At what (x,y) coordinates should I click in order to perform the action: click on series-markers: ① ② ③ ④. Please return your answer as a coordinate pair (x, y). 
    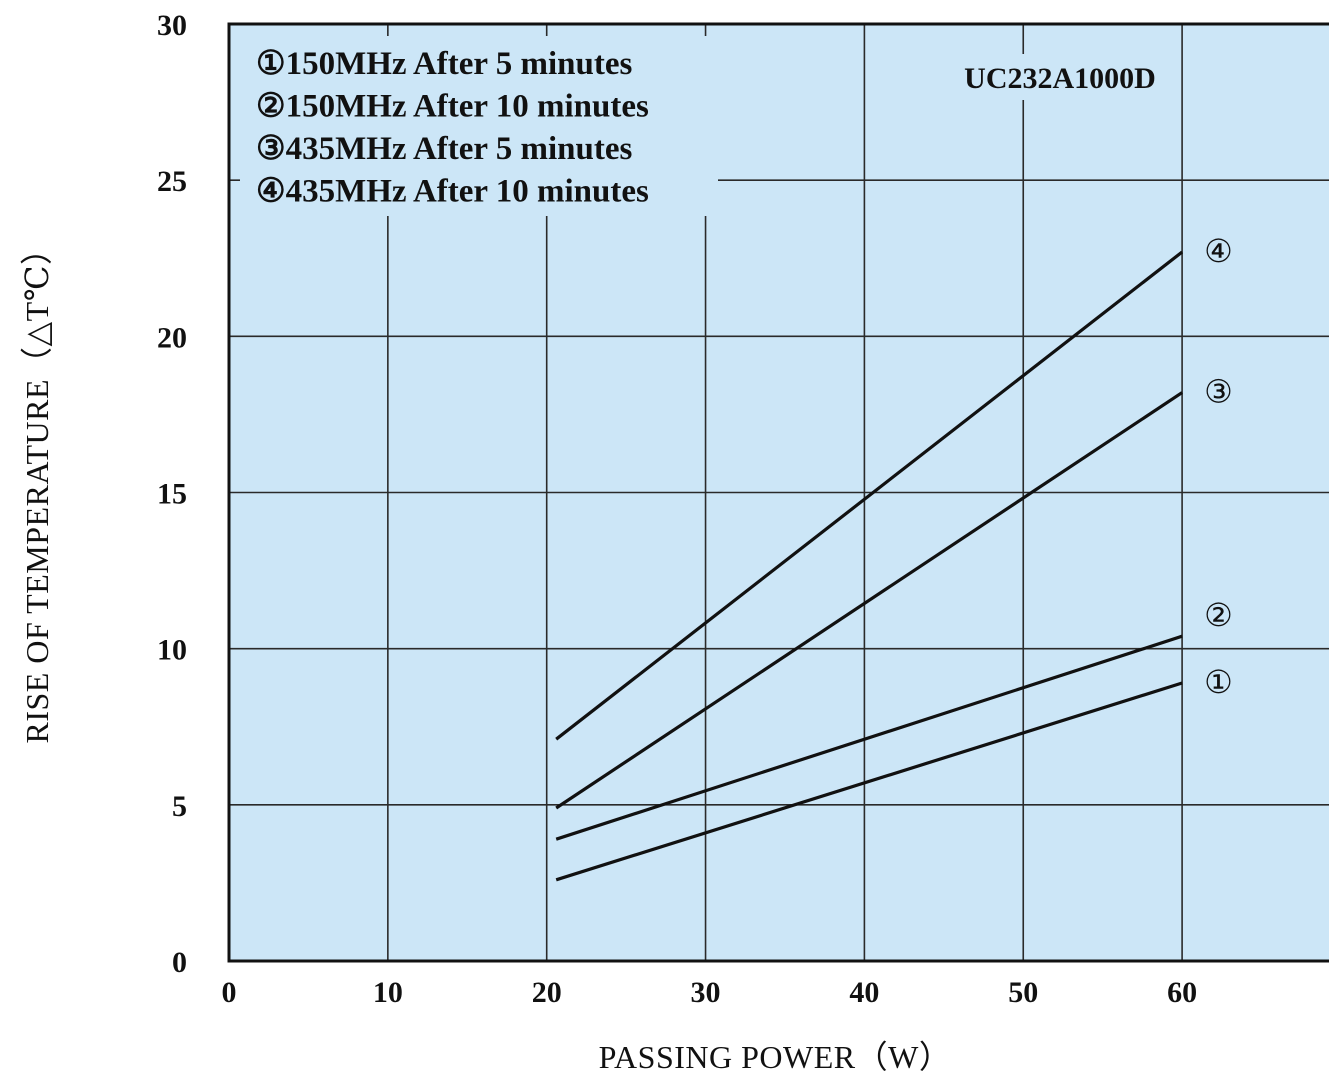
    Looking at the image, I should click on (1218, 466).